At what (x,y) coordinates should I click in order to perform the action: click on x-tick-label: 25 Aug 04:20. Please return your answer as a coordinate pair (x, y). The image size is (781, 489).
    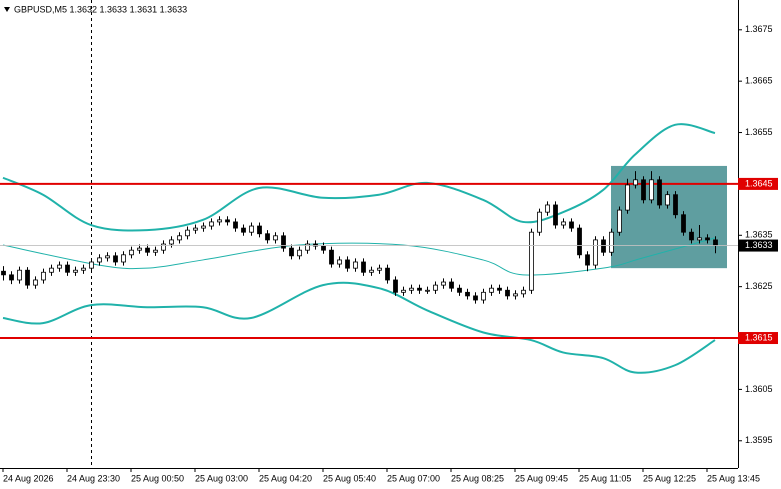
    Looking at the image, I should click on (285, 478).